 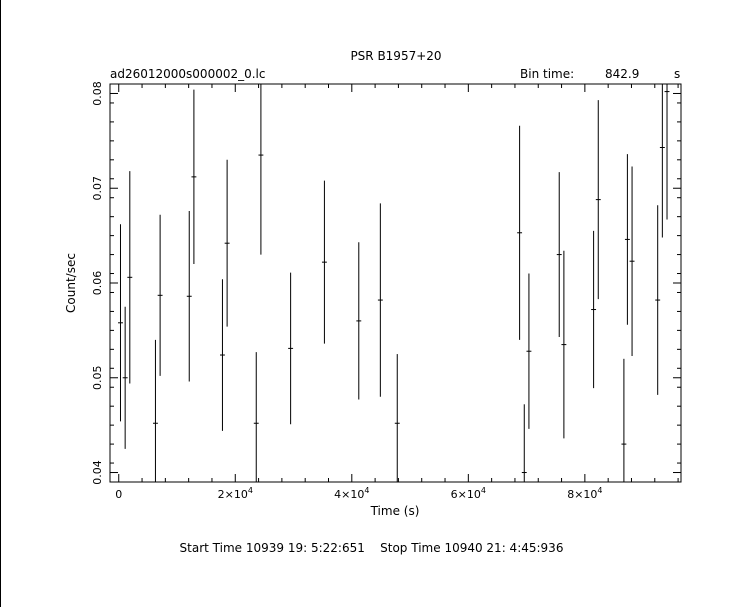 I want to click on left-border-line, so click(x=0, y=303).